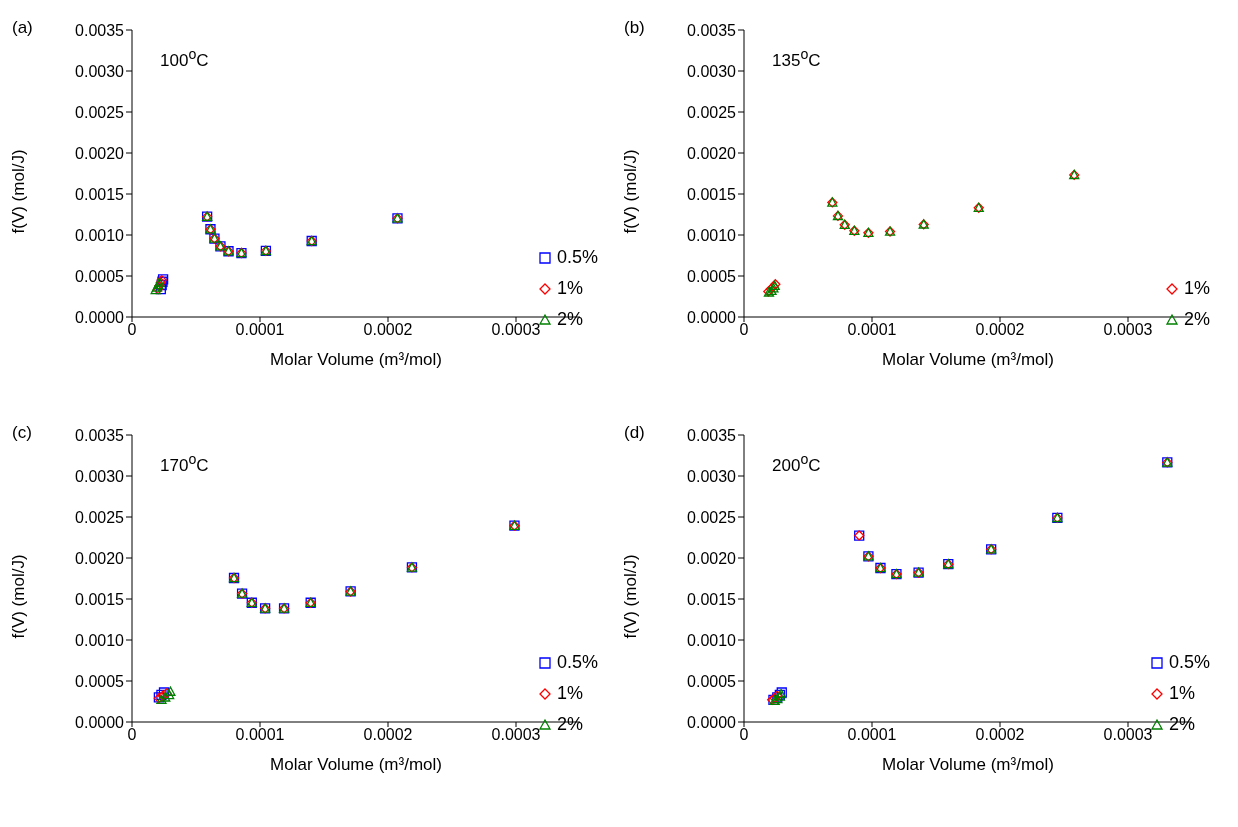 The height and width of the screenshot is (827, 1238). Describe the element at coordinates (22, 28) in the screenshot. I see `chart-title: (a)` at that location.